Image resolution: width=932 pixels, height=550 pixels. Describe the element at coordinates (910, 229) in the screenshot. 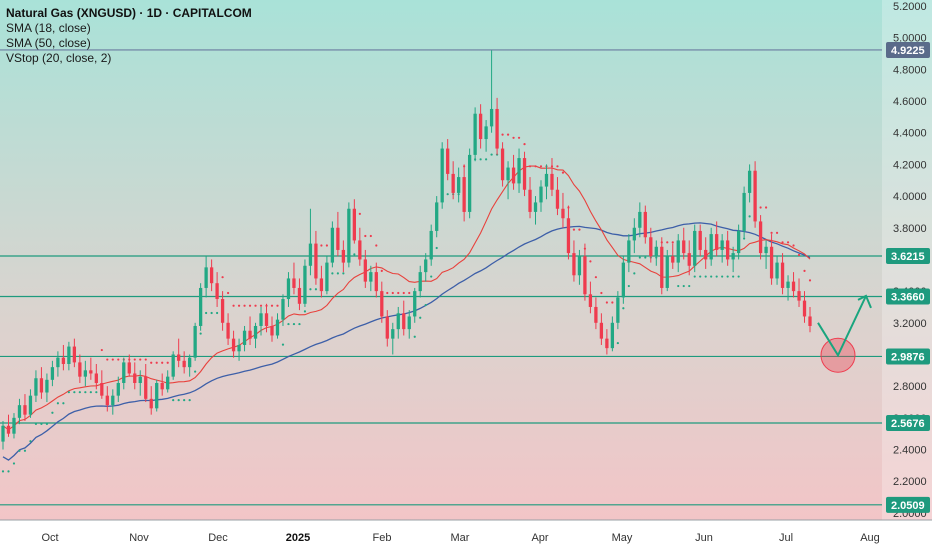

I see `y-tick-label: 3.8000` at that location.